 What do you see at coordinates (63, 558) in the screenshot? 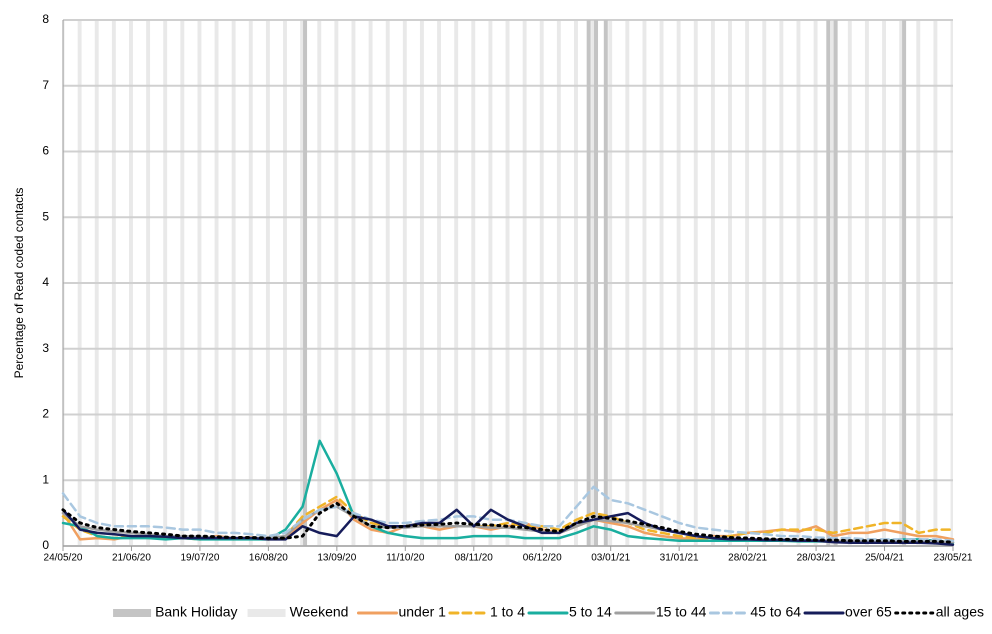
I see `x-tick-label: 24/05/20` at bounding box center [63, 558].